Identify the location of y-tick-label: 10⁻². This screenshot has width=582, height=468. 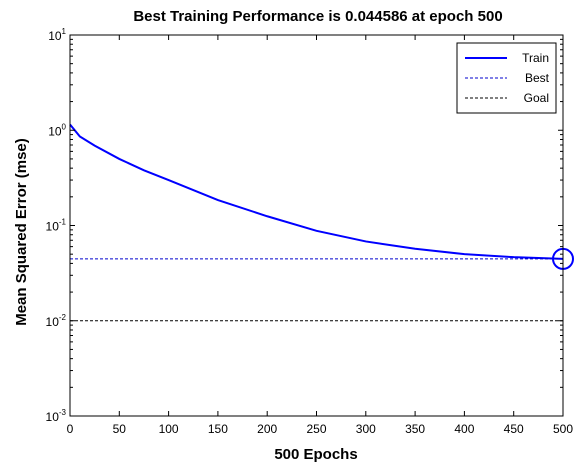
(56, 321).